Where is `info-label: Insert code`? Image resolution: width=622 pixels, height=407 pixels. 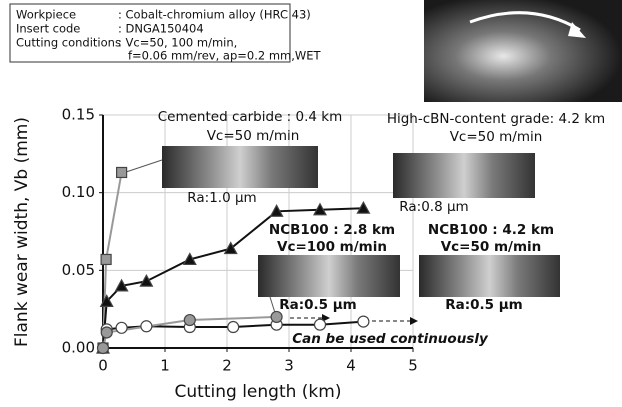 info-label: Insert code is located at coordinates (48, 29).